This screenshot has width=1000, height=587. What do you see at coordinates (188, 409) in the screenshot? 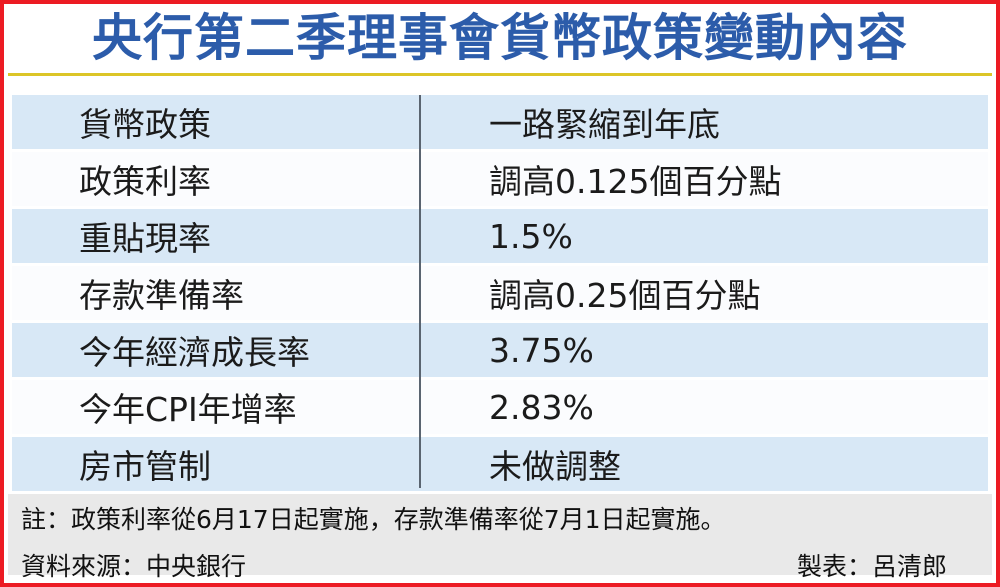
I see `row-label: 今年CPI年增率` at bounding box center [188, 409].